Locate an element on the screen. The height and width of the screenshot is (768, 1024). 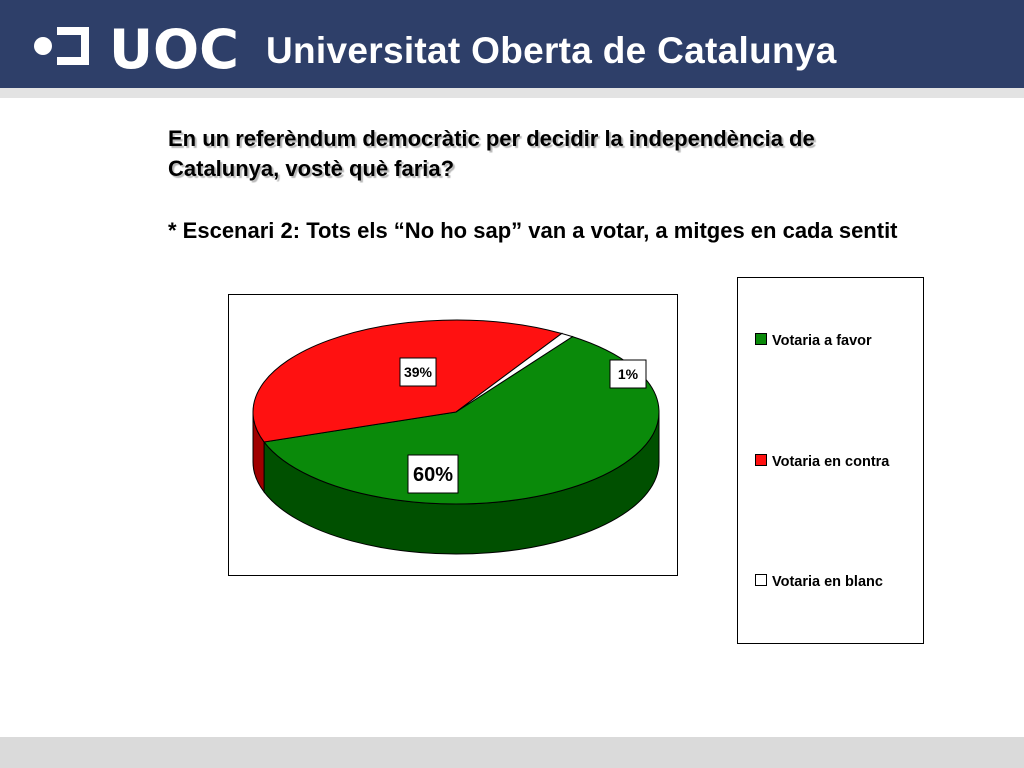
header-bar: UOC Universitat Oberta de Catalunya is located at coordinates (512, 44).